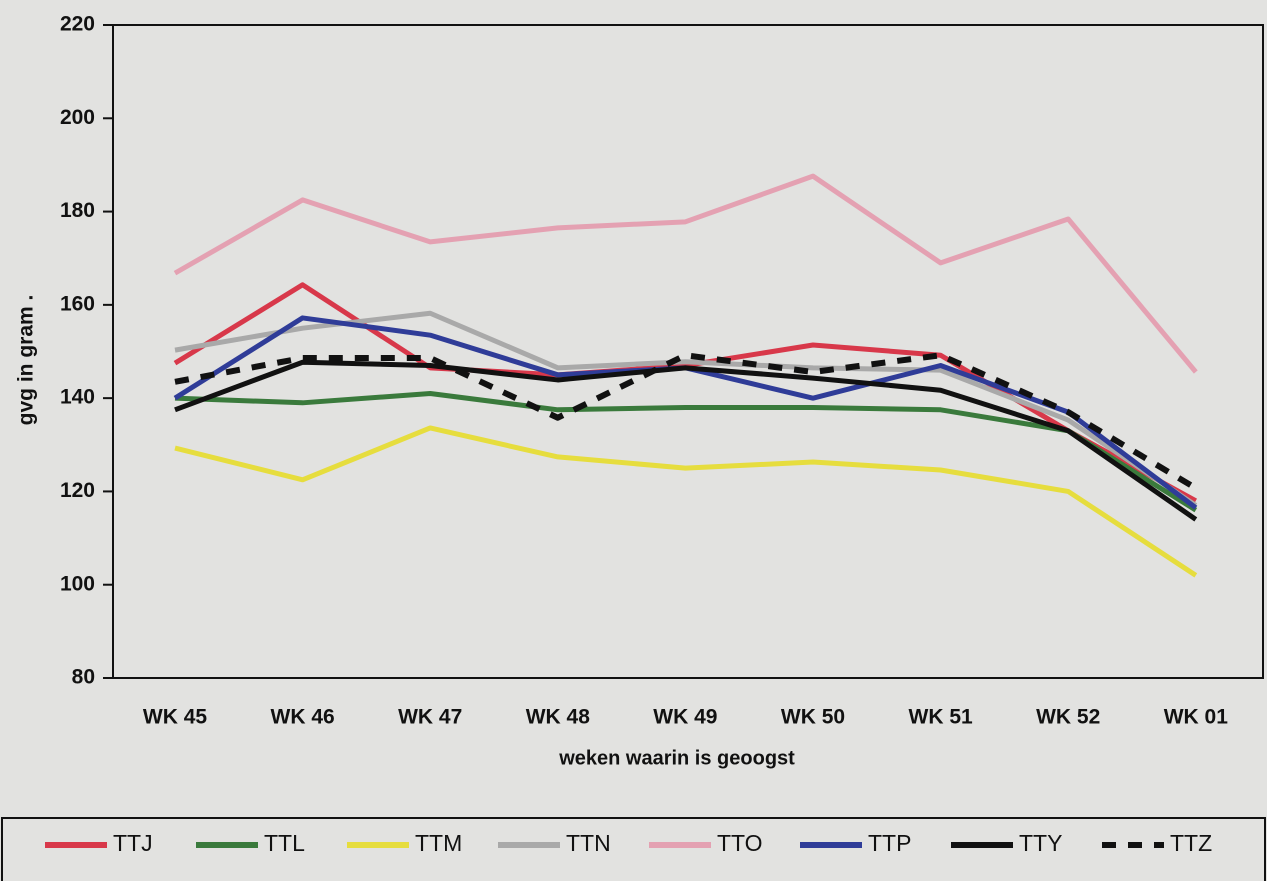 The image size is (1267, 881). What do you see at coordinates (889, 843) in the screenshot?
I see `legend-label: TTP` at bounding box center [889, 843].